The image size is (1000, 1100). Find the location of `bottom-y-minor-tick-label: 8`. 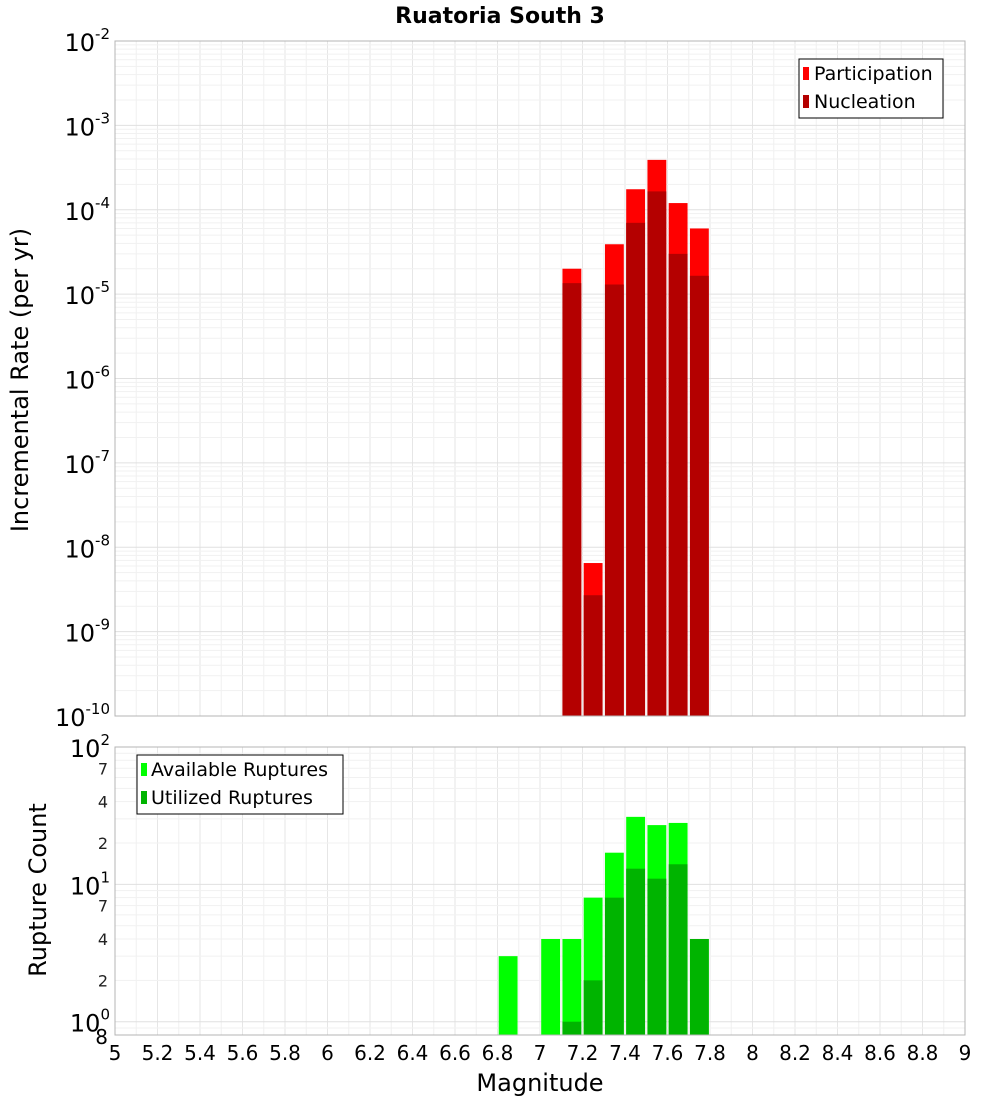

bottom-y-minor-tick-label: 8 is located at coordinates (101, 1037).